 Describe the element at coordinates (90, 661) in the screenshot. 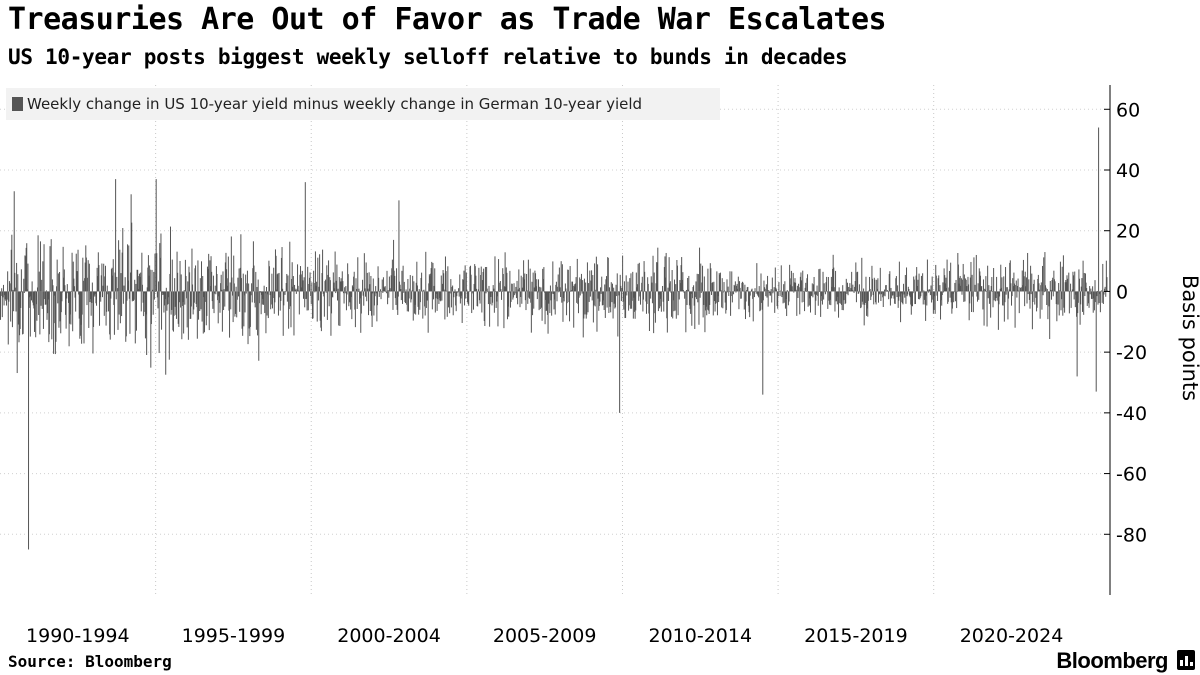

I see `source-note: Source: Bloomberg` at that location.